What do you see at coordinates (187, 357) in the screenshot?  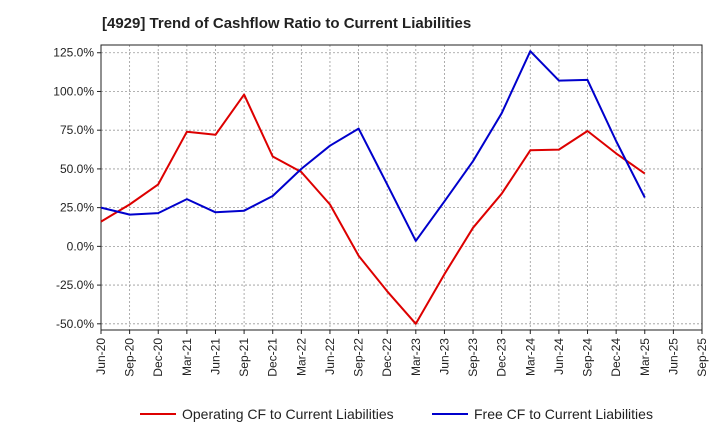 I see `x-tick-label: Mar-21` at bounding box center [187, 357].